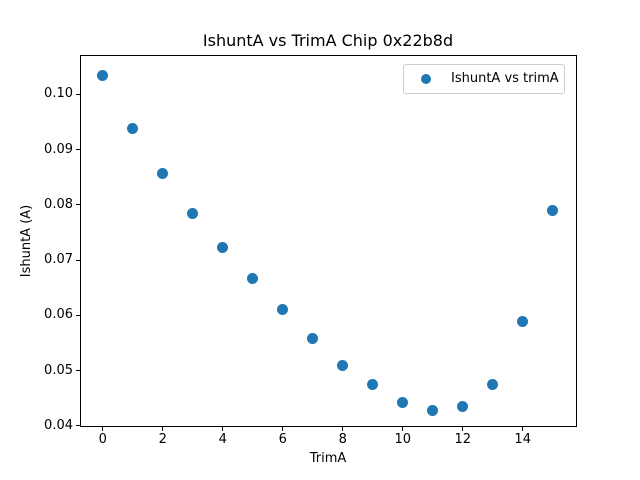  What do you see at coordinates (162, 439) in the screenshot?
I see `x-tick-label: 2` at bounding box center [162, 439].